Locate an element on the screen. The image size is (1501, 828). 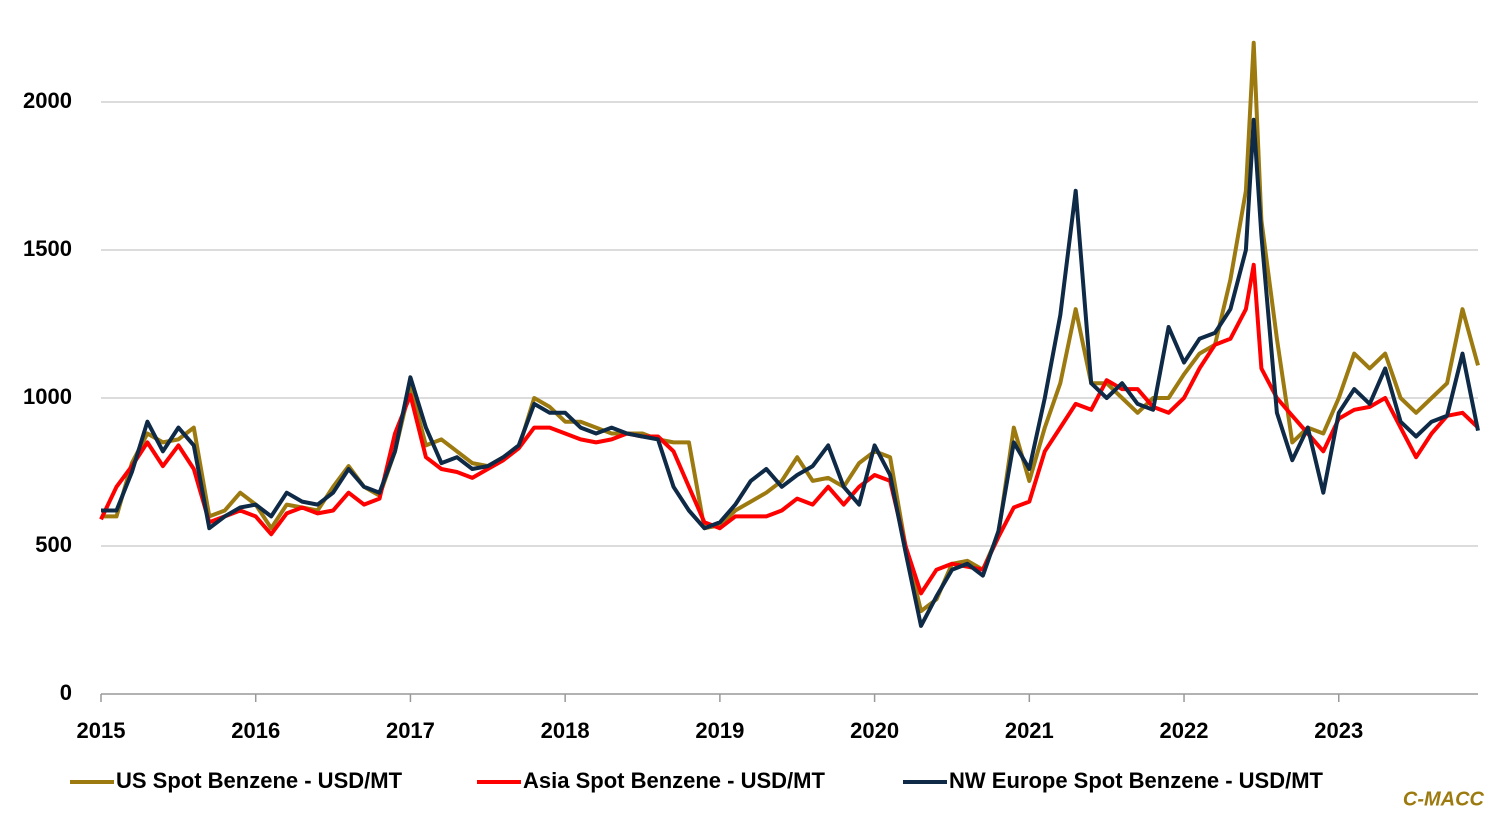
legend-label: US Spot Benzene - USD/MT is located at coordinates (259, 780).